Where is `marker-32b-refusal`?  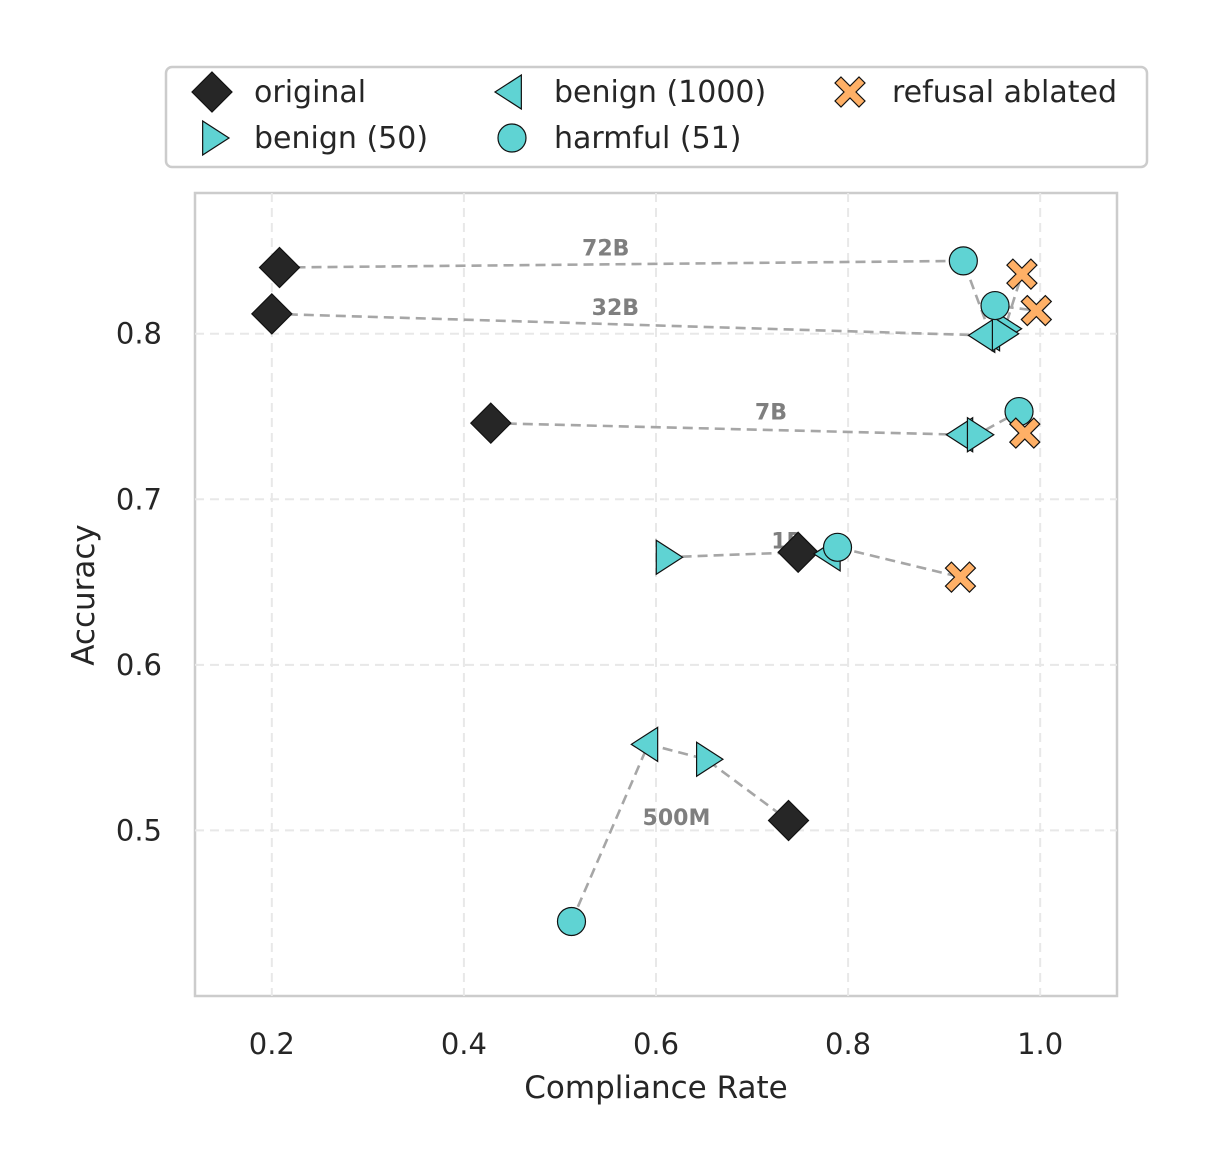 marker-32b-refusal is located at coordinates (1036, 310).